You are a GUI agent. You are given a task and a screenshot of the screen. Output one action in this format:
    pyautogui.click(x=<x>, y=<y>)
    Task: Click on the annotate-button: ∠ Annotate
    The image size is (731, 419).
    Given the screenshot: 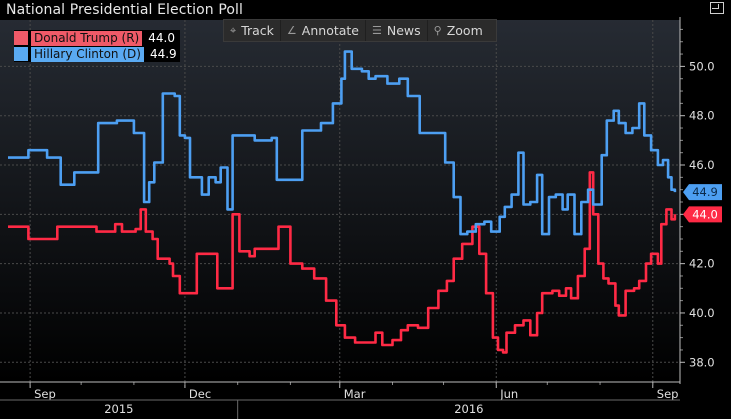 What is the action you would take?
    pyautogui.click(x=322, y=30)
    